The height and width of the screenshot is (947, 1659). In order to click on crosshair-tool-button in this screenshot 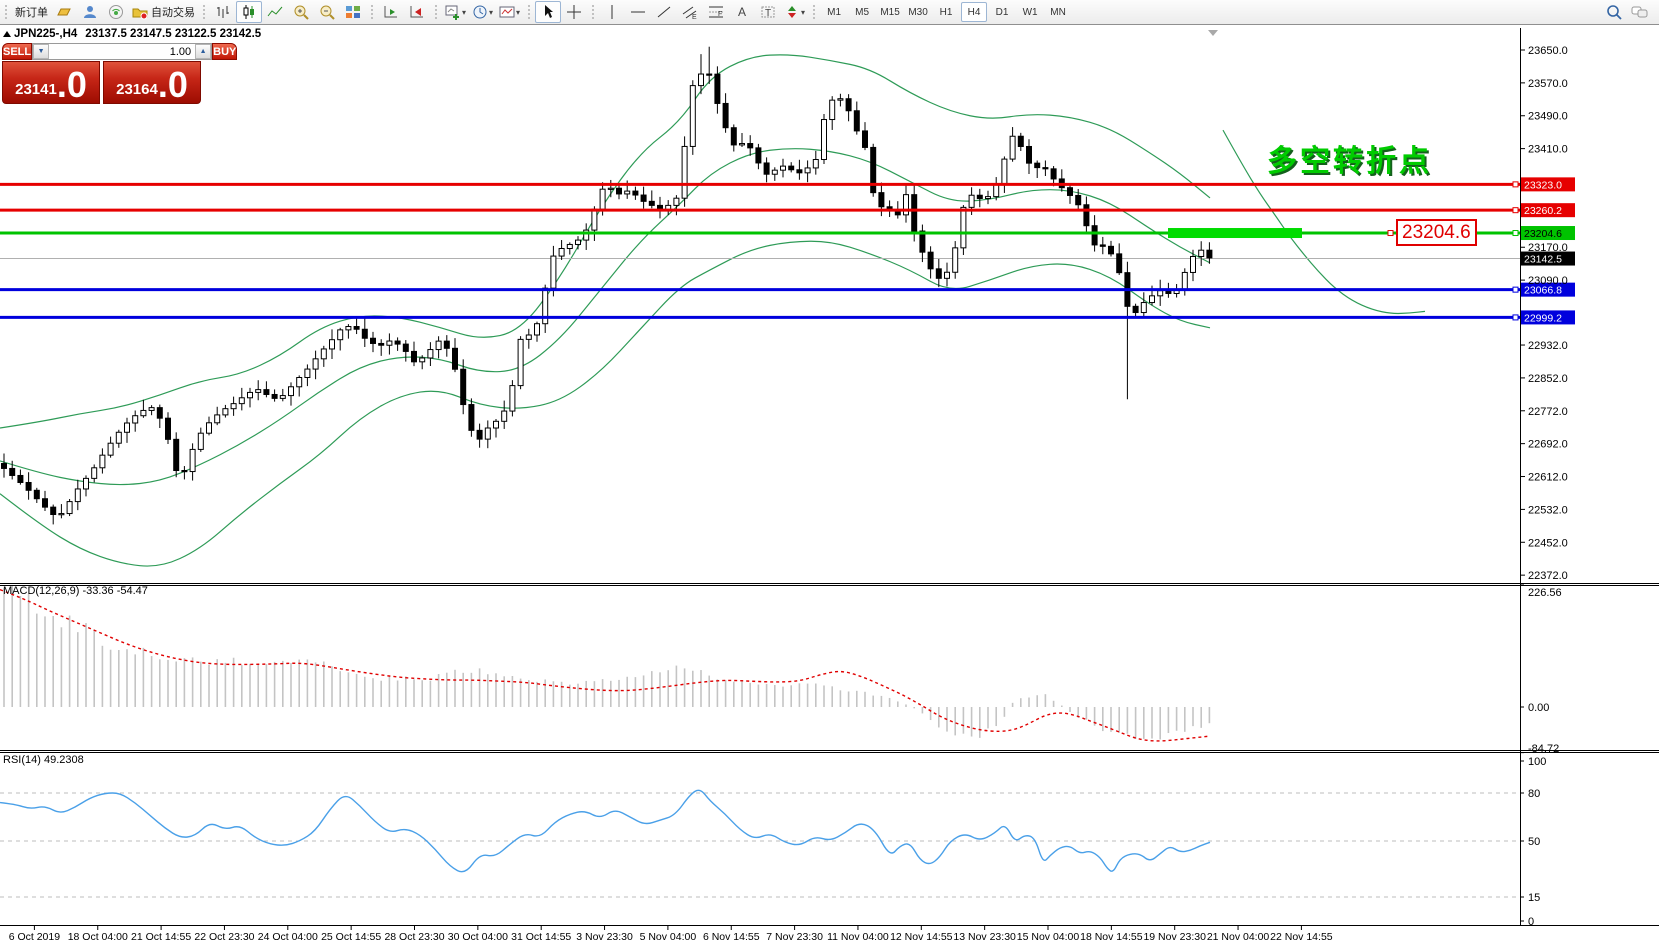, I will do `click(574, 12)`.